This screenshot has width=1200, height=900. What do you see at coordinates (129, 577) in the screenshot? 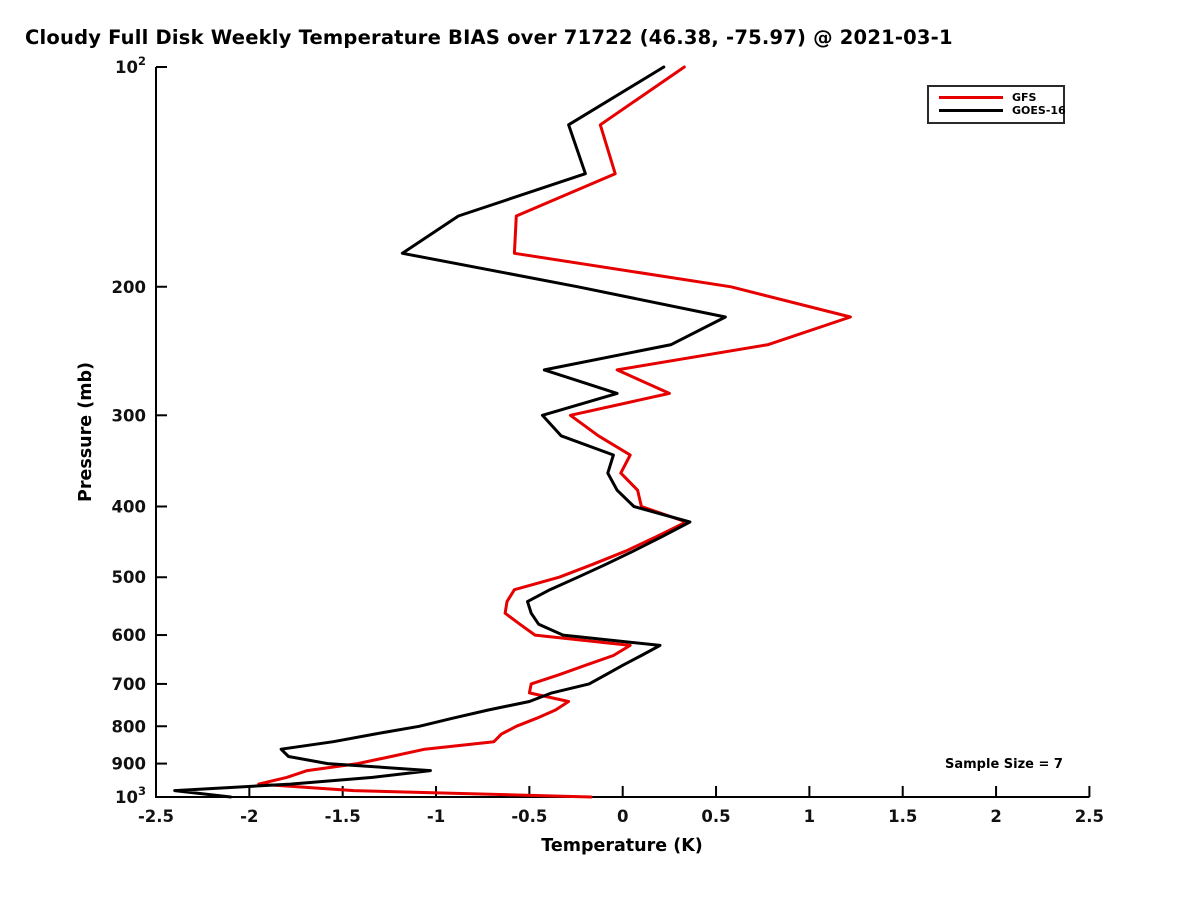
I see `y-tick-label: 500` at bounding box center [129, 577].